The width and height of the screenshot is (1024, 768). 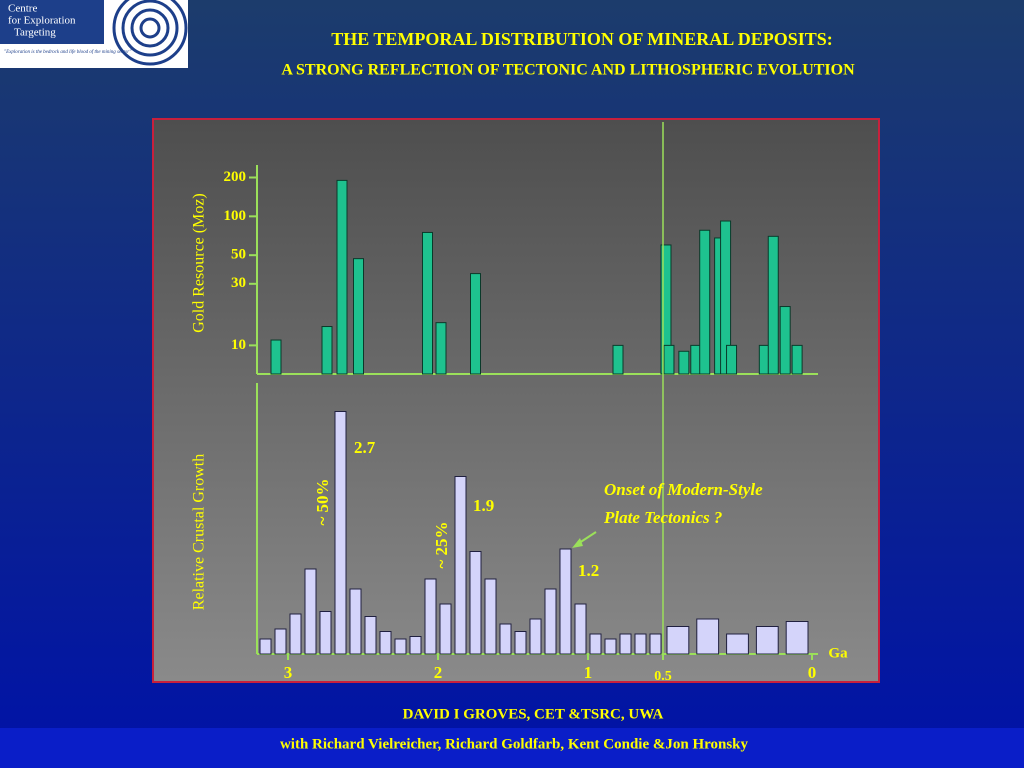 What do you see at coordinates (483, 505) in the screenshot?
I see `annotation: 1.9` at bounding box center [483, 505].